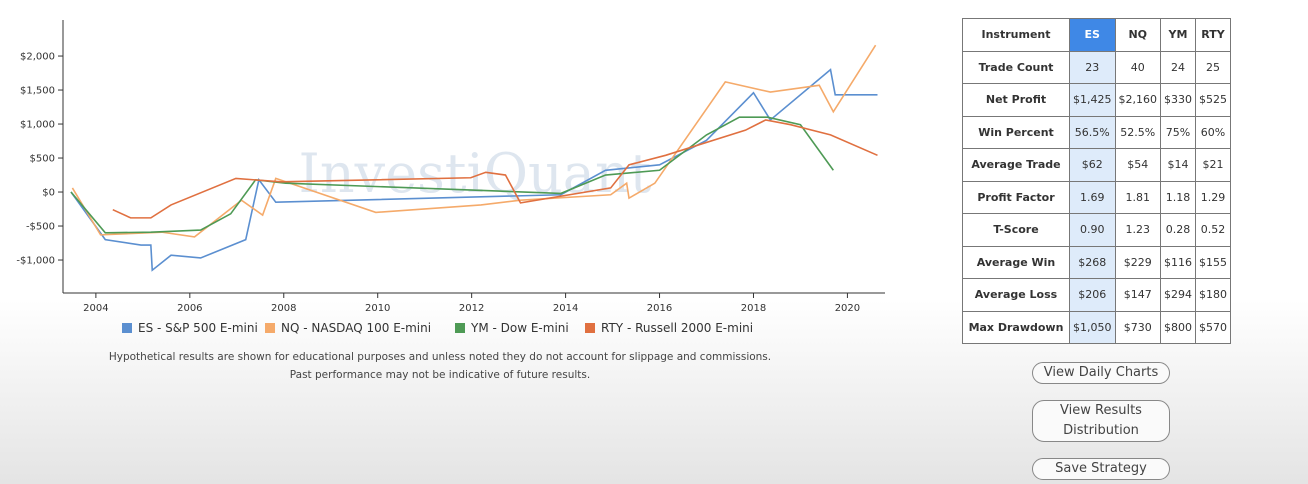 The width and height of the screenshot is (1308, 484). I want to click on table-cell: $155, so click(1213, 262).